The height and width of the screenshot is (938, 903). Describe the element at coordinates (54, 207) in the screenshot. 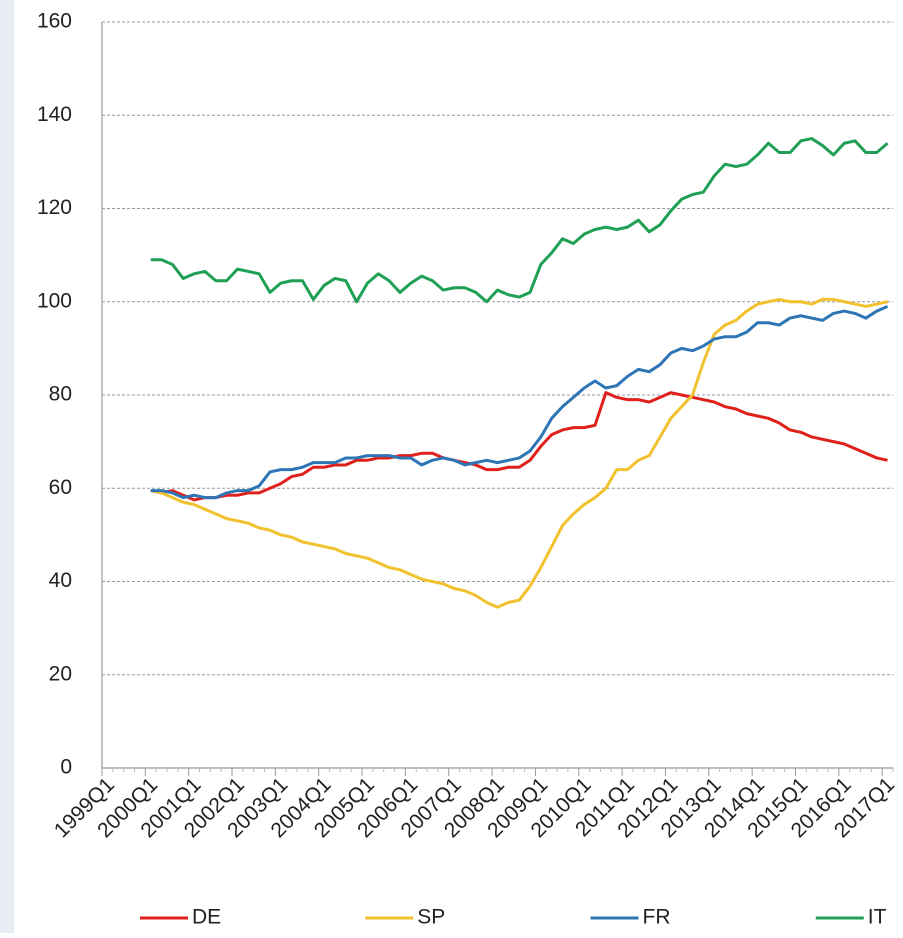

I see `y-tick-label: 120` at that location.